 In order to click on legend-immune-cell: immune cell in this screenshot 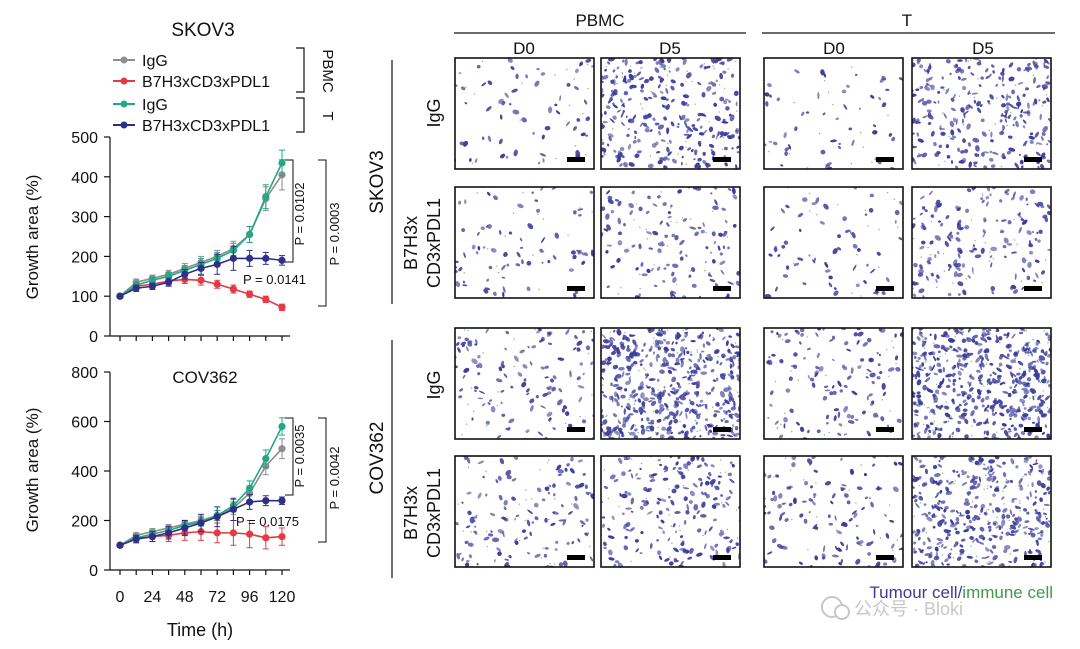, I will do `click(1007, 592)`.